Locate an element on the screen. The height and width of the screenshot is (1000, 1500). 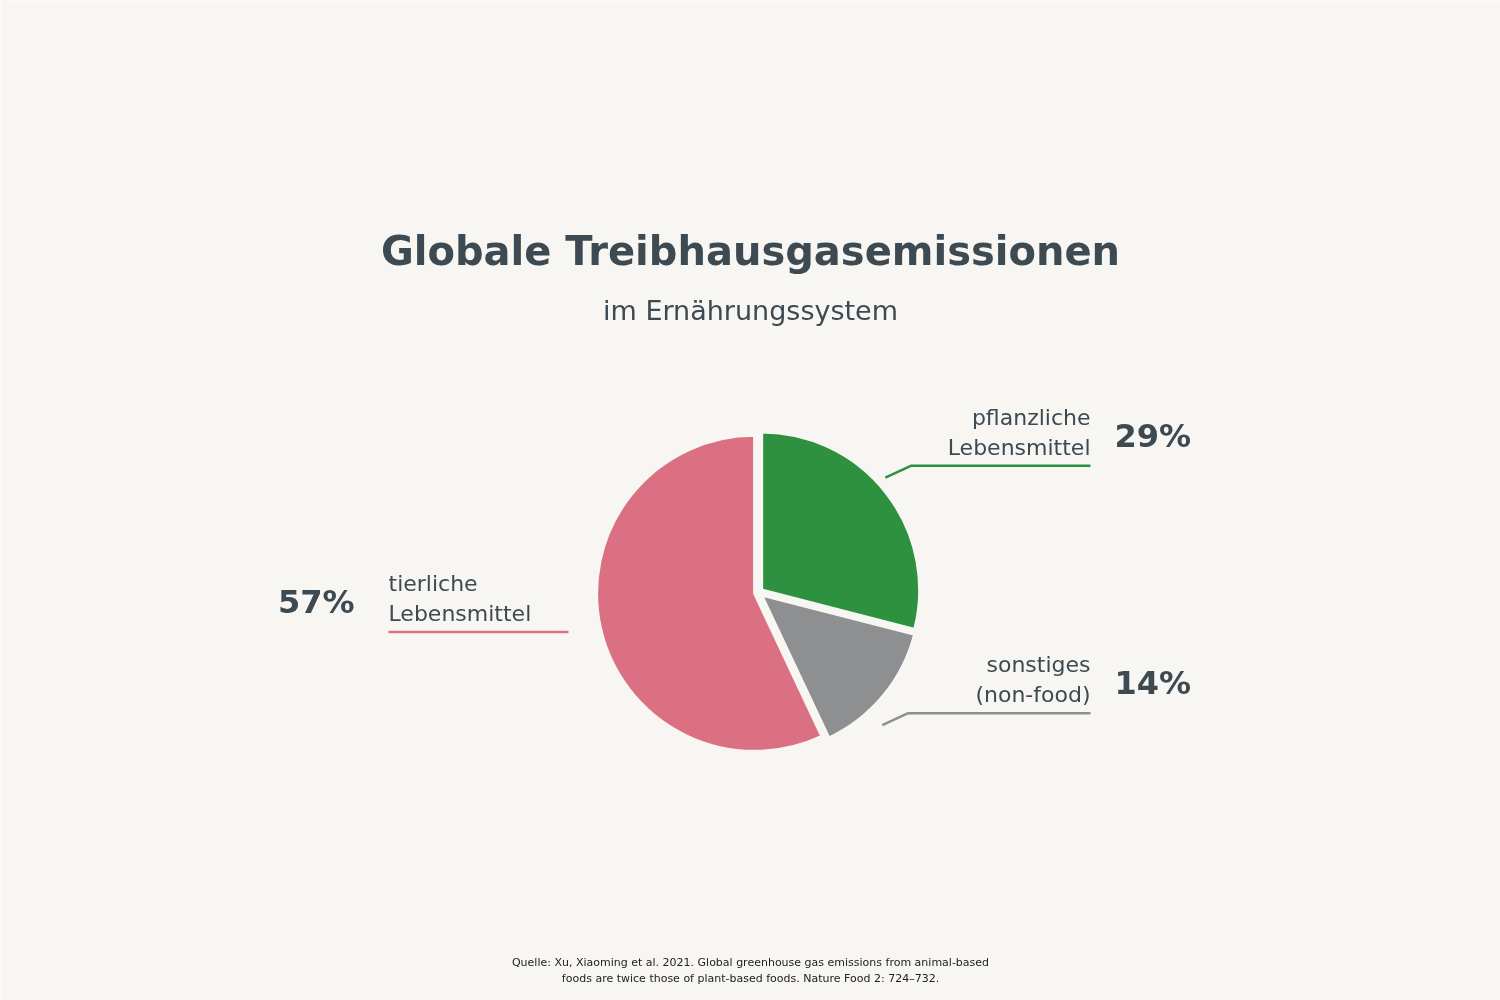
data-label: 57% is located at coordinates (316, 601).